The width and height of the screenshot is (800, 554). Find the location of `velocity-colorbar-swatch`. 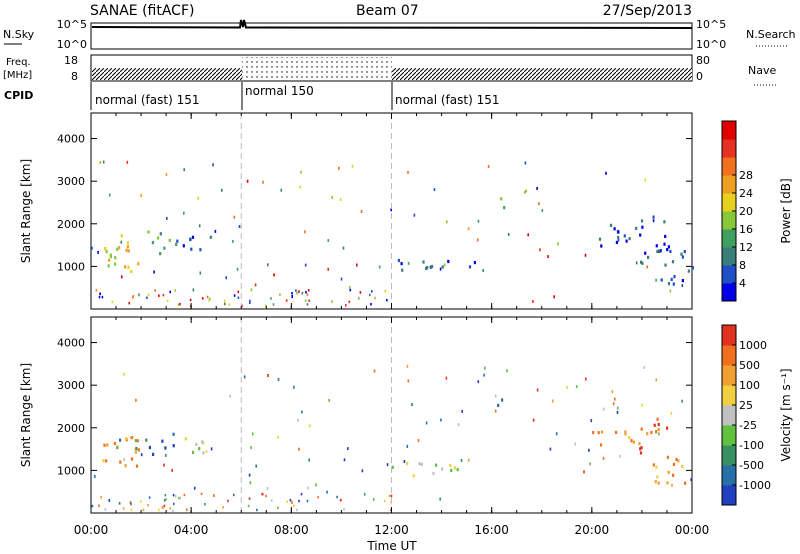

velocity-colorbar-swatch is located at coordinates (729, 335).